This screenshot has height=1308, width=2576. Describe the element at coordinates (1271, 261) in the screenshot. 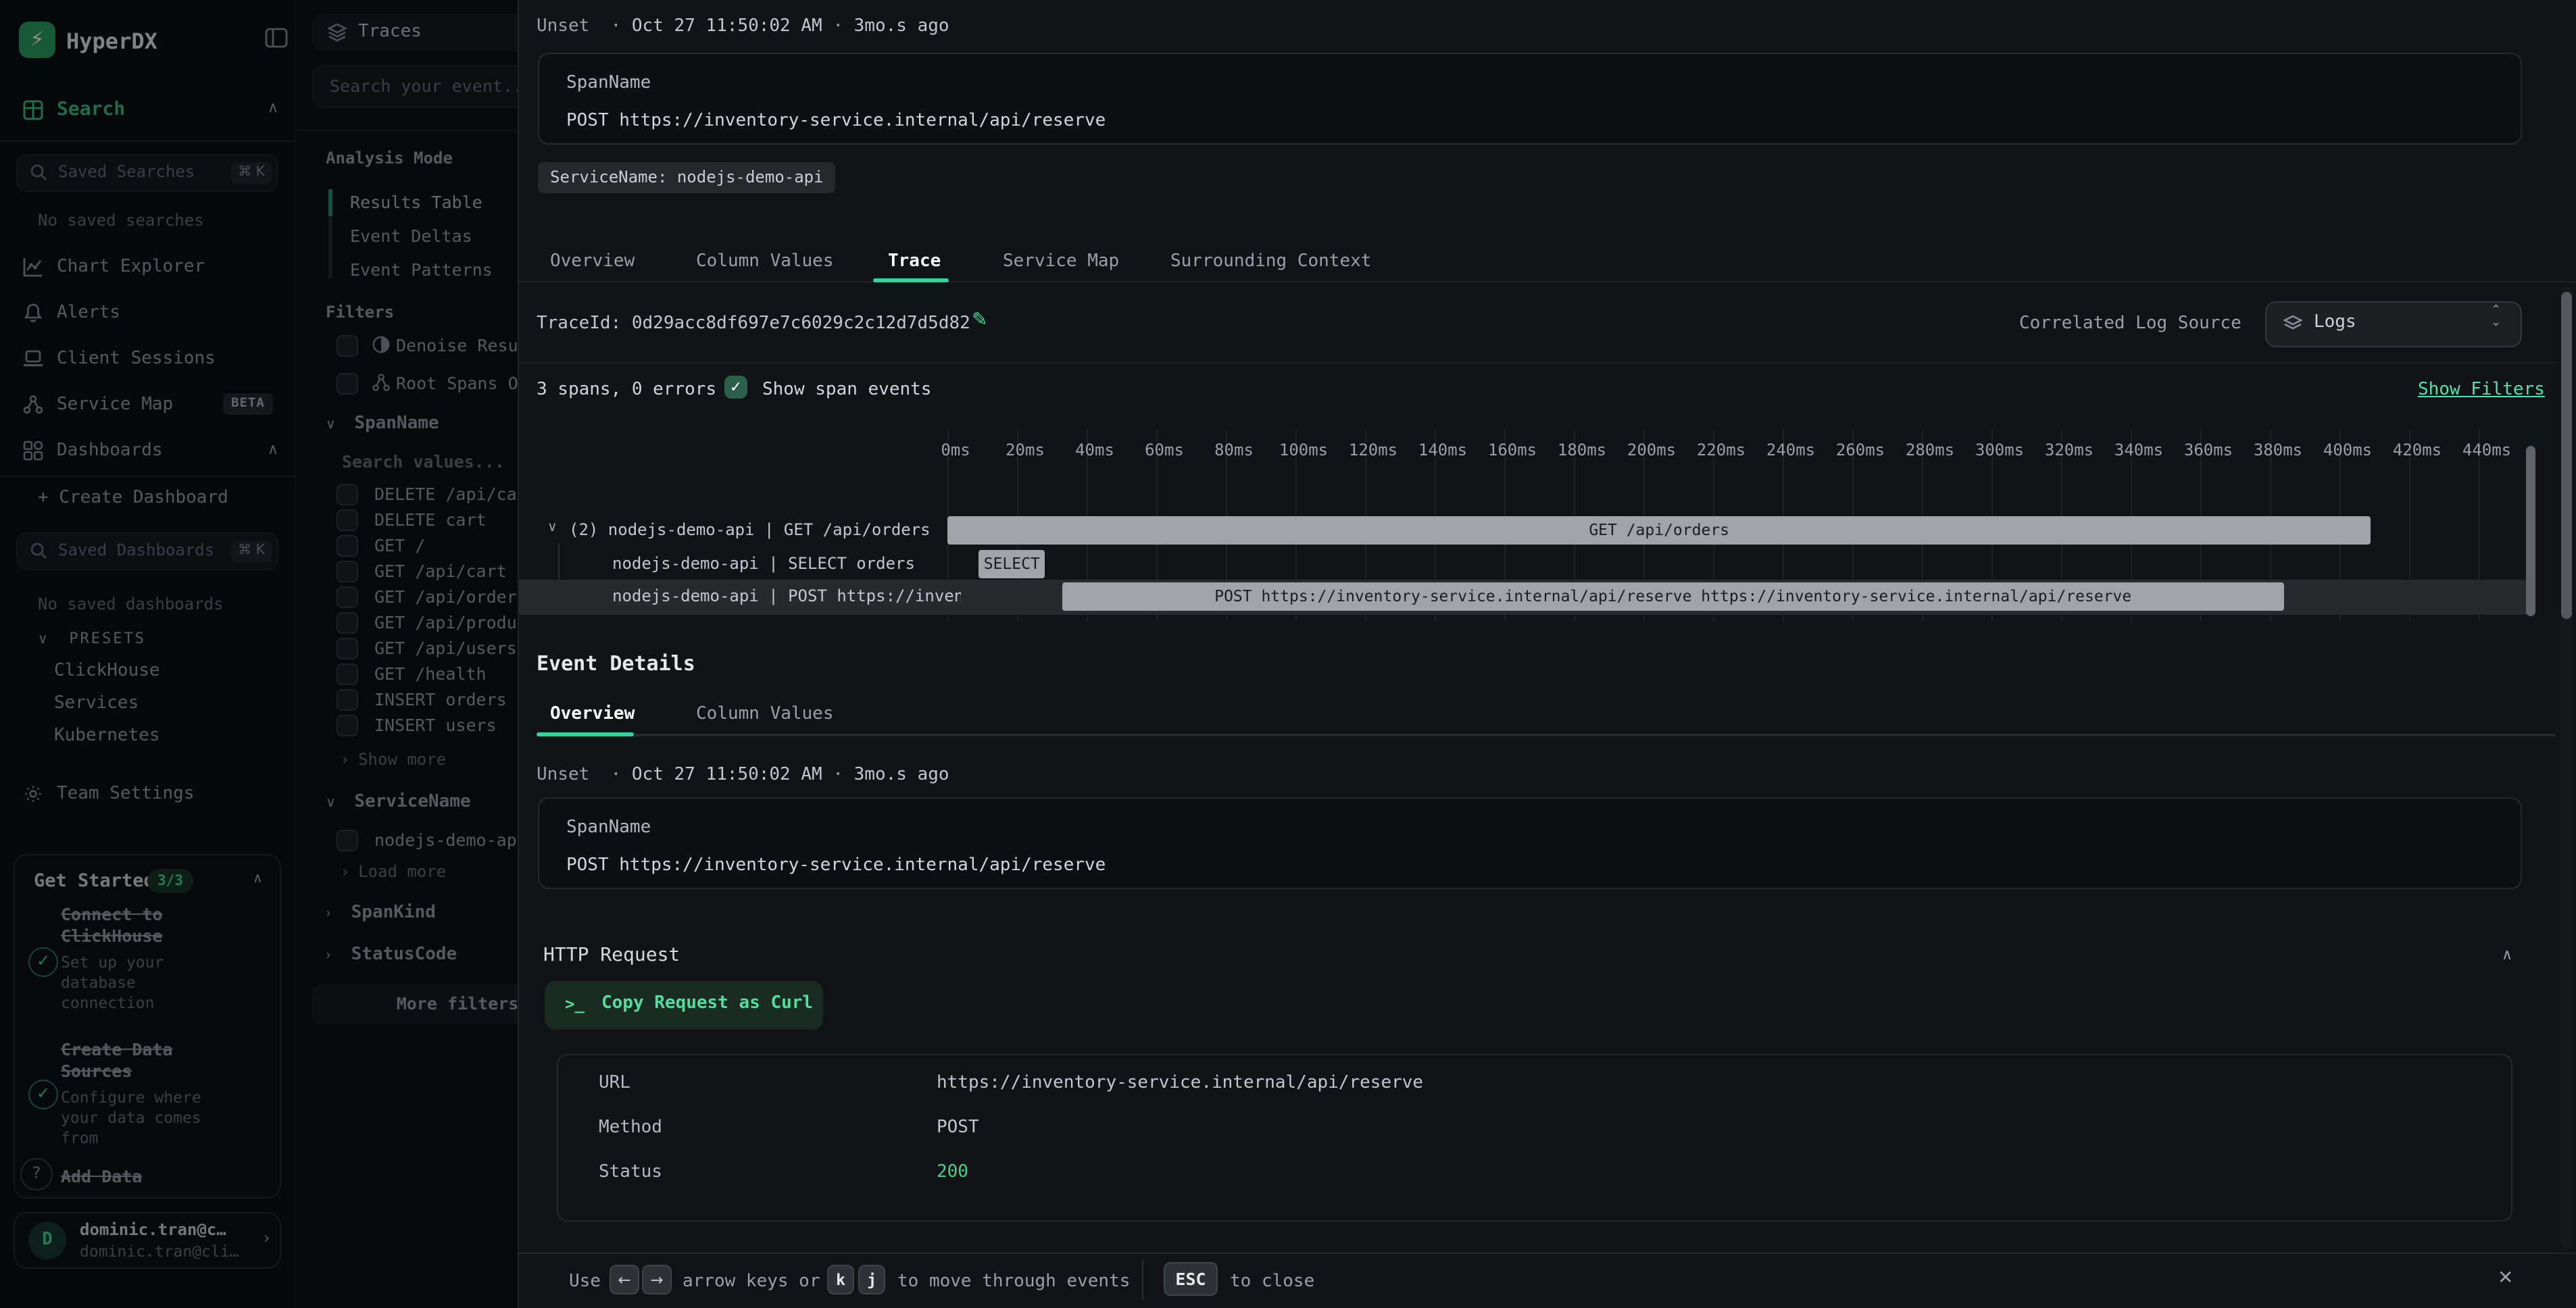

I see `tab-surrounding-context: Surrounding Context` at that location.